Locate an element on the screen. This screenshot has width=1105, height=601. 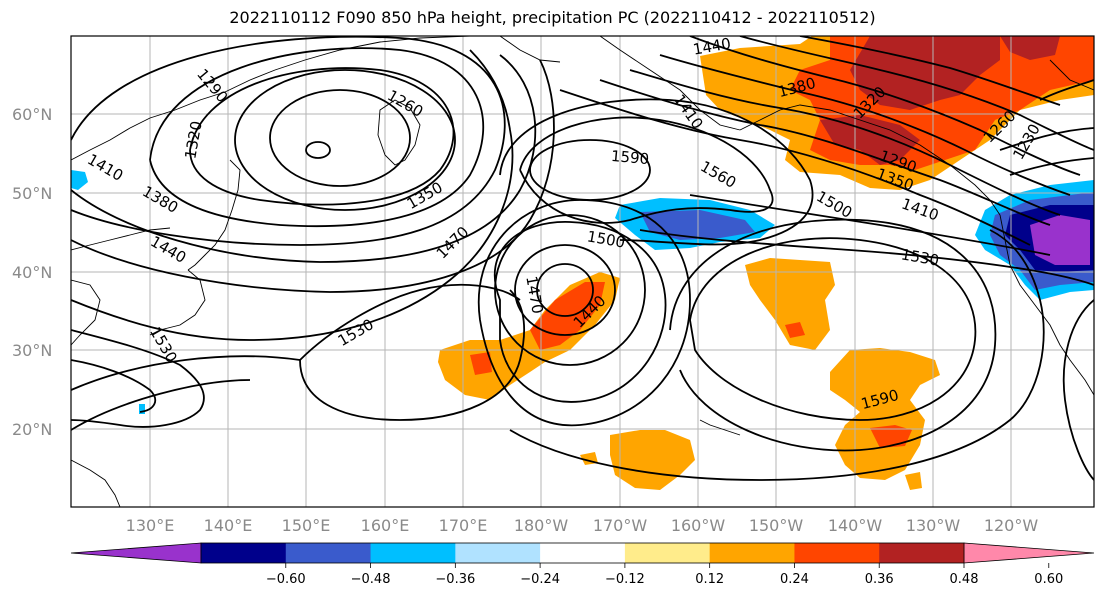
lon-label-140e: 140°E is located at coordinates (228, 525).